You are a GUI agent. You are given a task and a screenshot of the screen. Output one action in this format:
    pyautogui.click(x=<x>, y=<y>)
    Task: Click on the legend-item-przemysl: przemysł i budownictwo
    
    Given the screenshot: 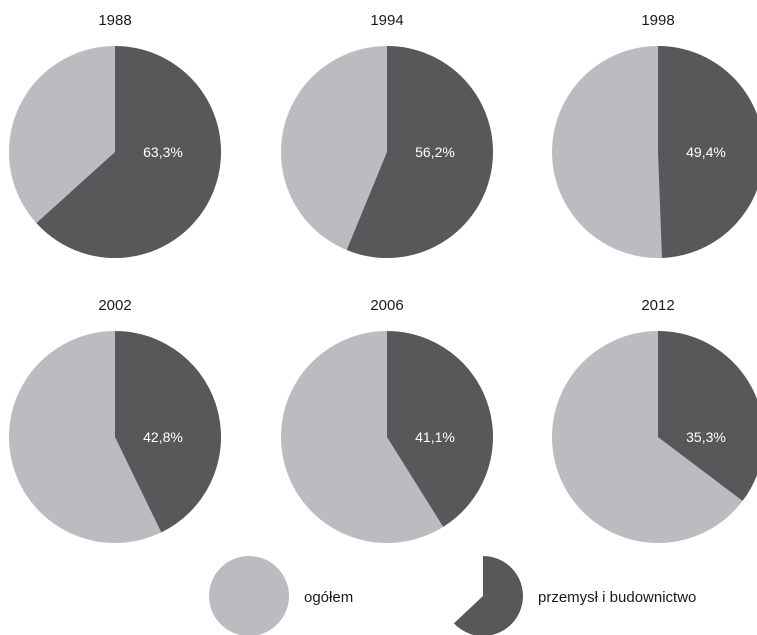 What is the action you would take?
    pyautogui.click(x=574, y=595)
    